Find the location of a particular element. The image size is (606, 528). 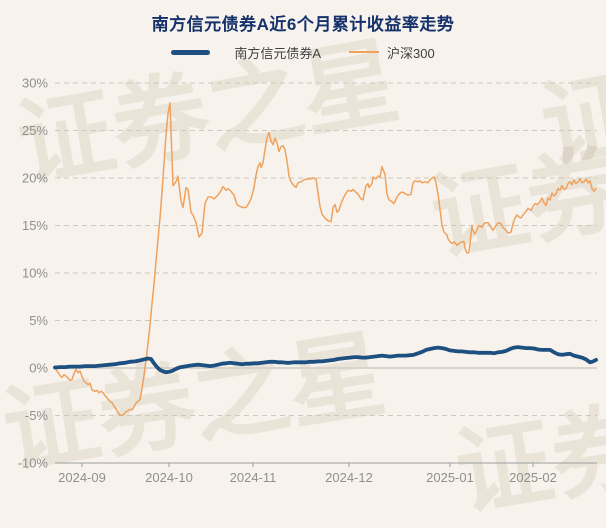

y-axis-tick-label: 25% is located at coordinates (35, 130).